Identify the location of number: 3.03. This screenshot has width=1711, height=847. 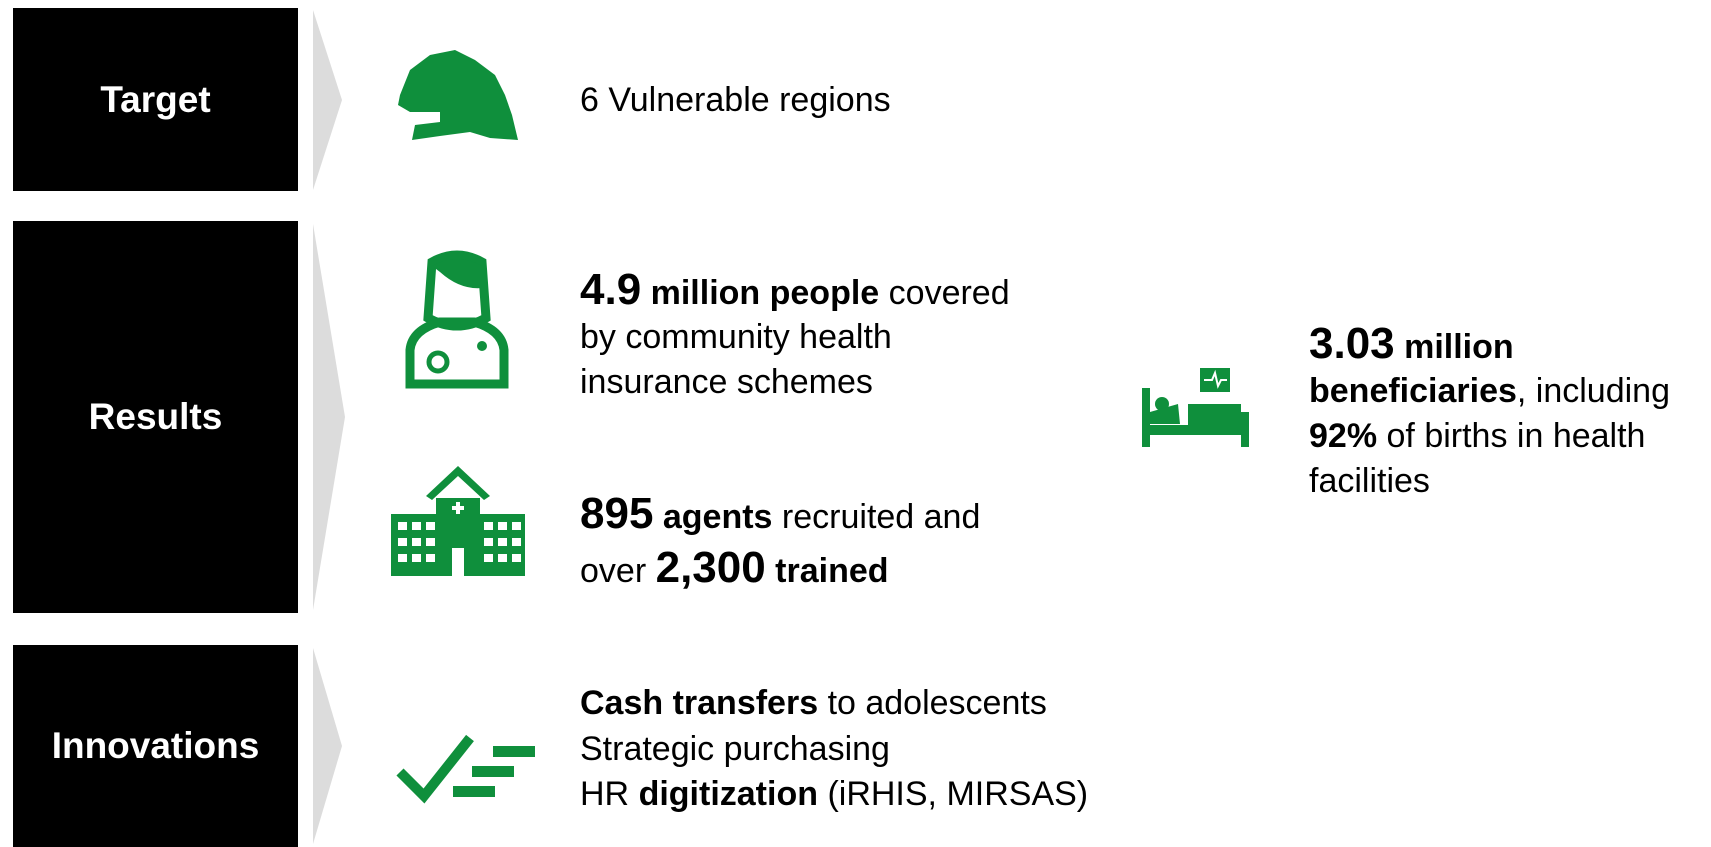
(1352, 343).